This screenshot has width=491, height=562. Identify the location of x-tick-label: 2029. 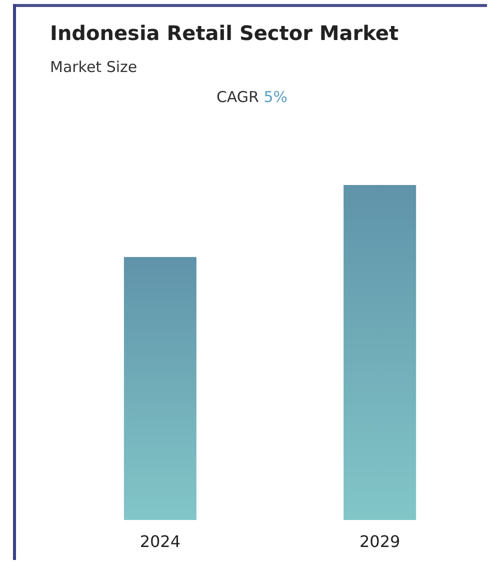
(379, 541).